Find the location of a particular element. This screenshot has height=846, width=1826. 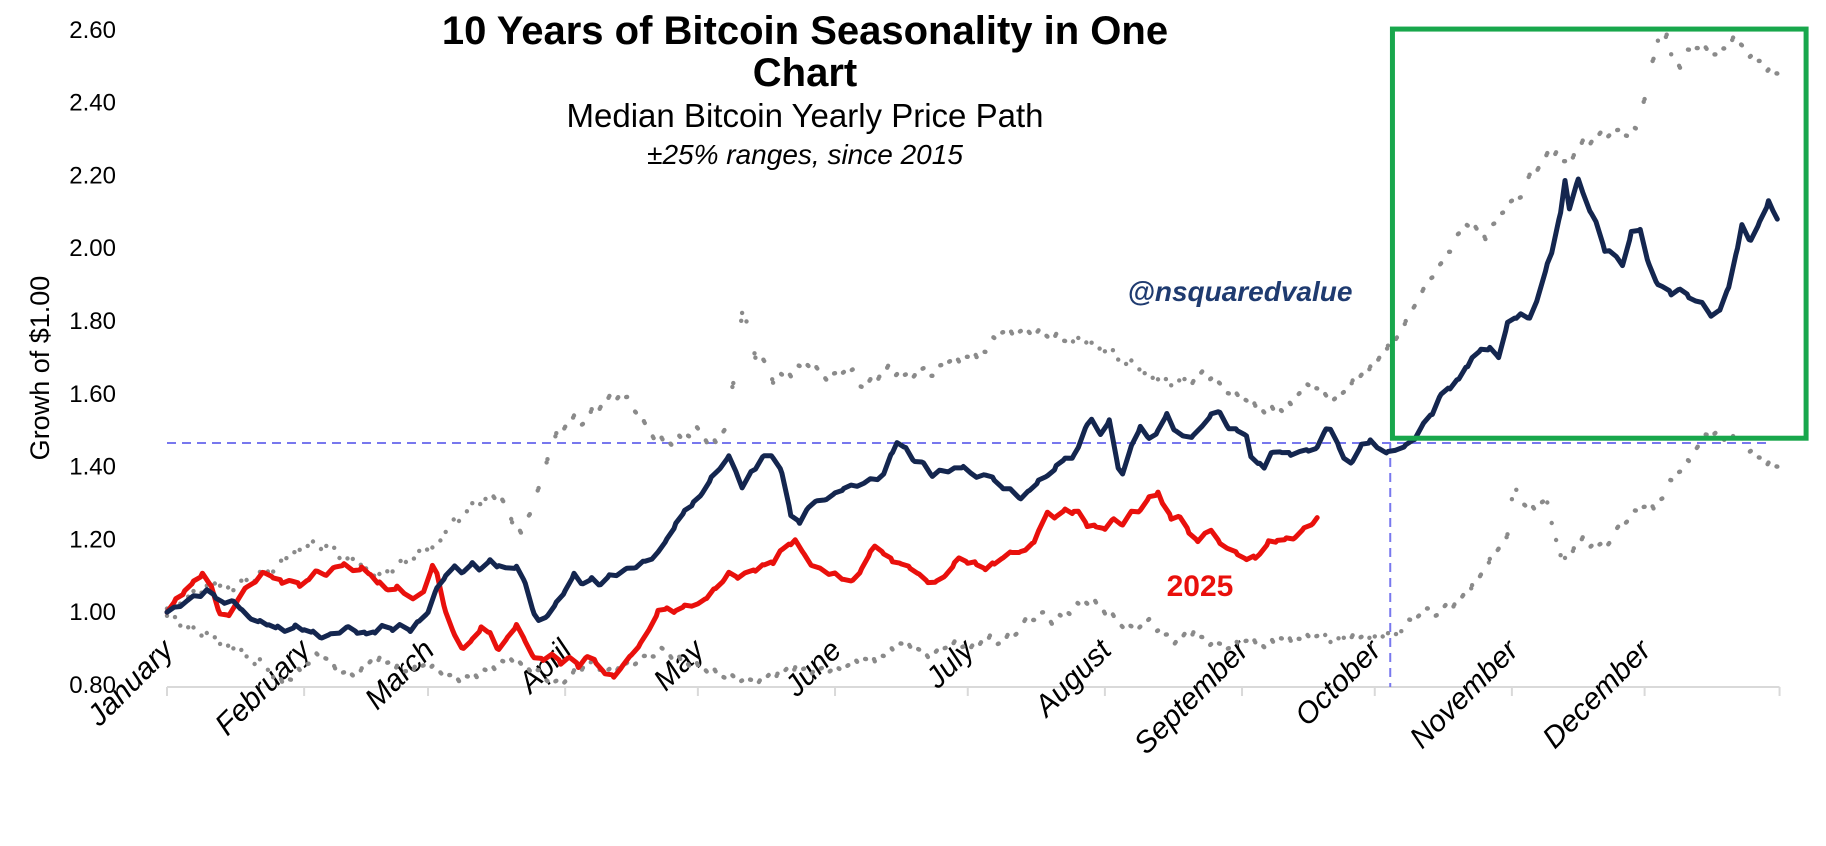

watermark-handle: @nsquaredvalue is located at coordinates (1240, 291).